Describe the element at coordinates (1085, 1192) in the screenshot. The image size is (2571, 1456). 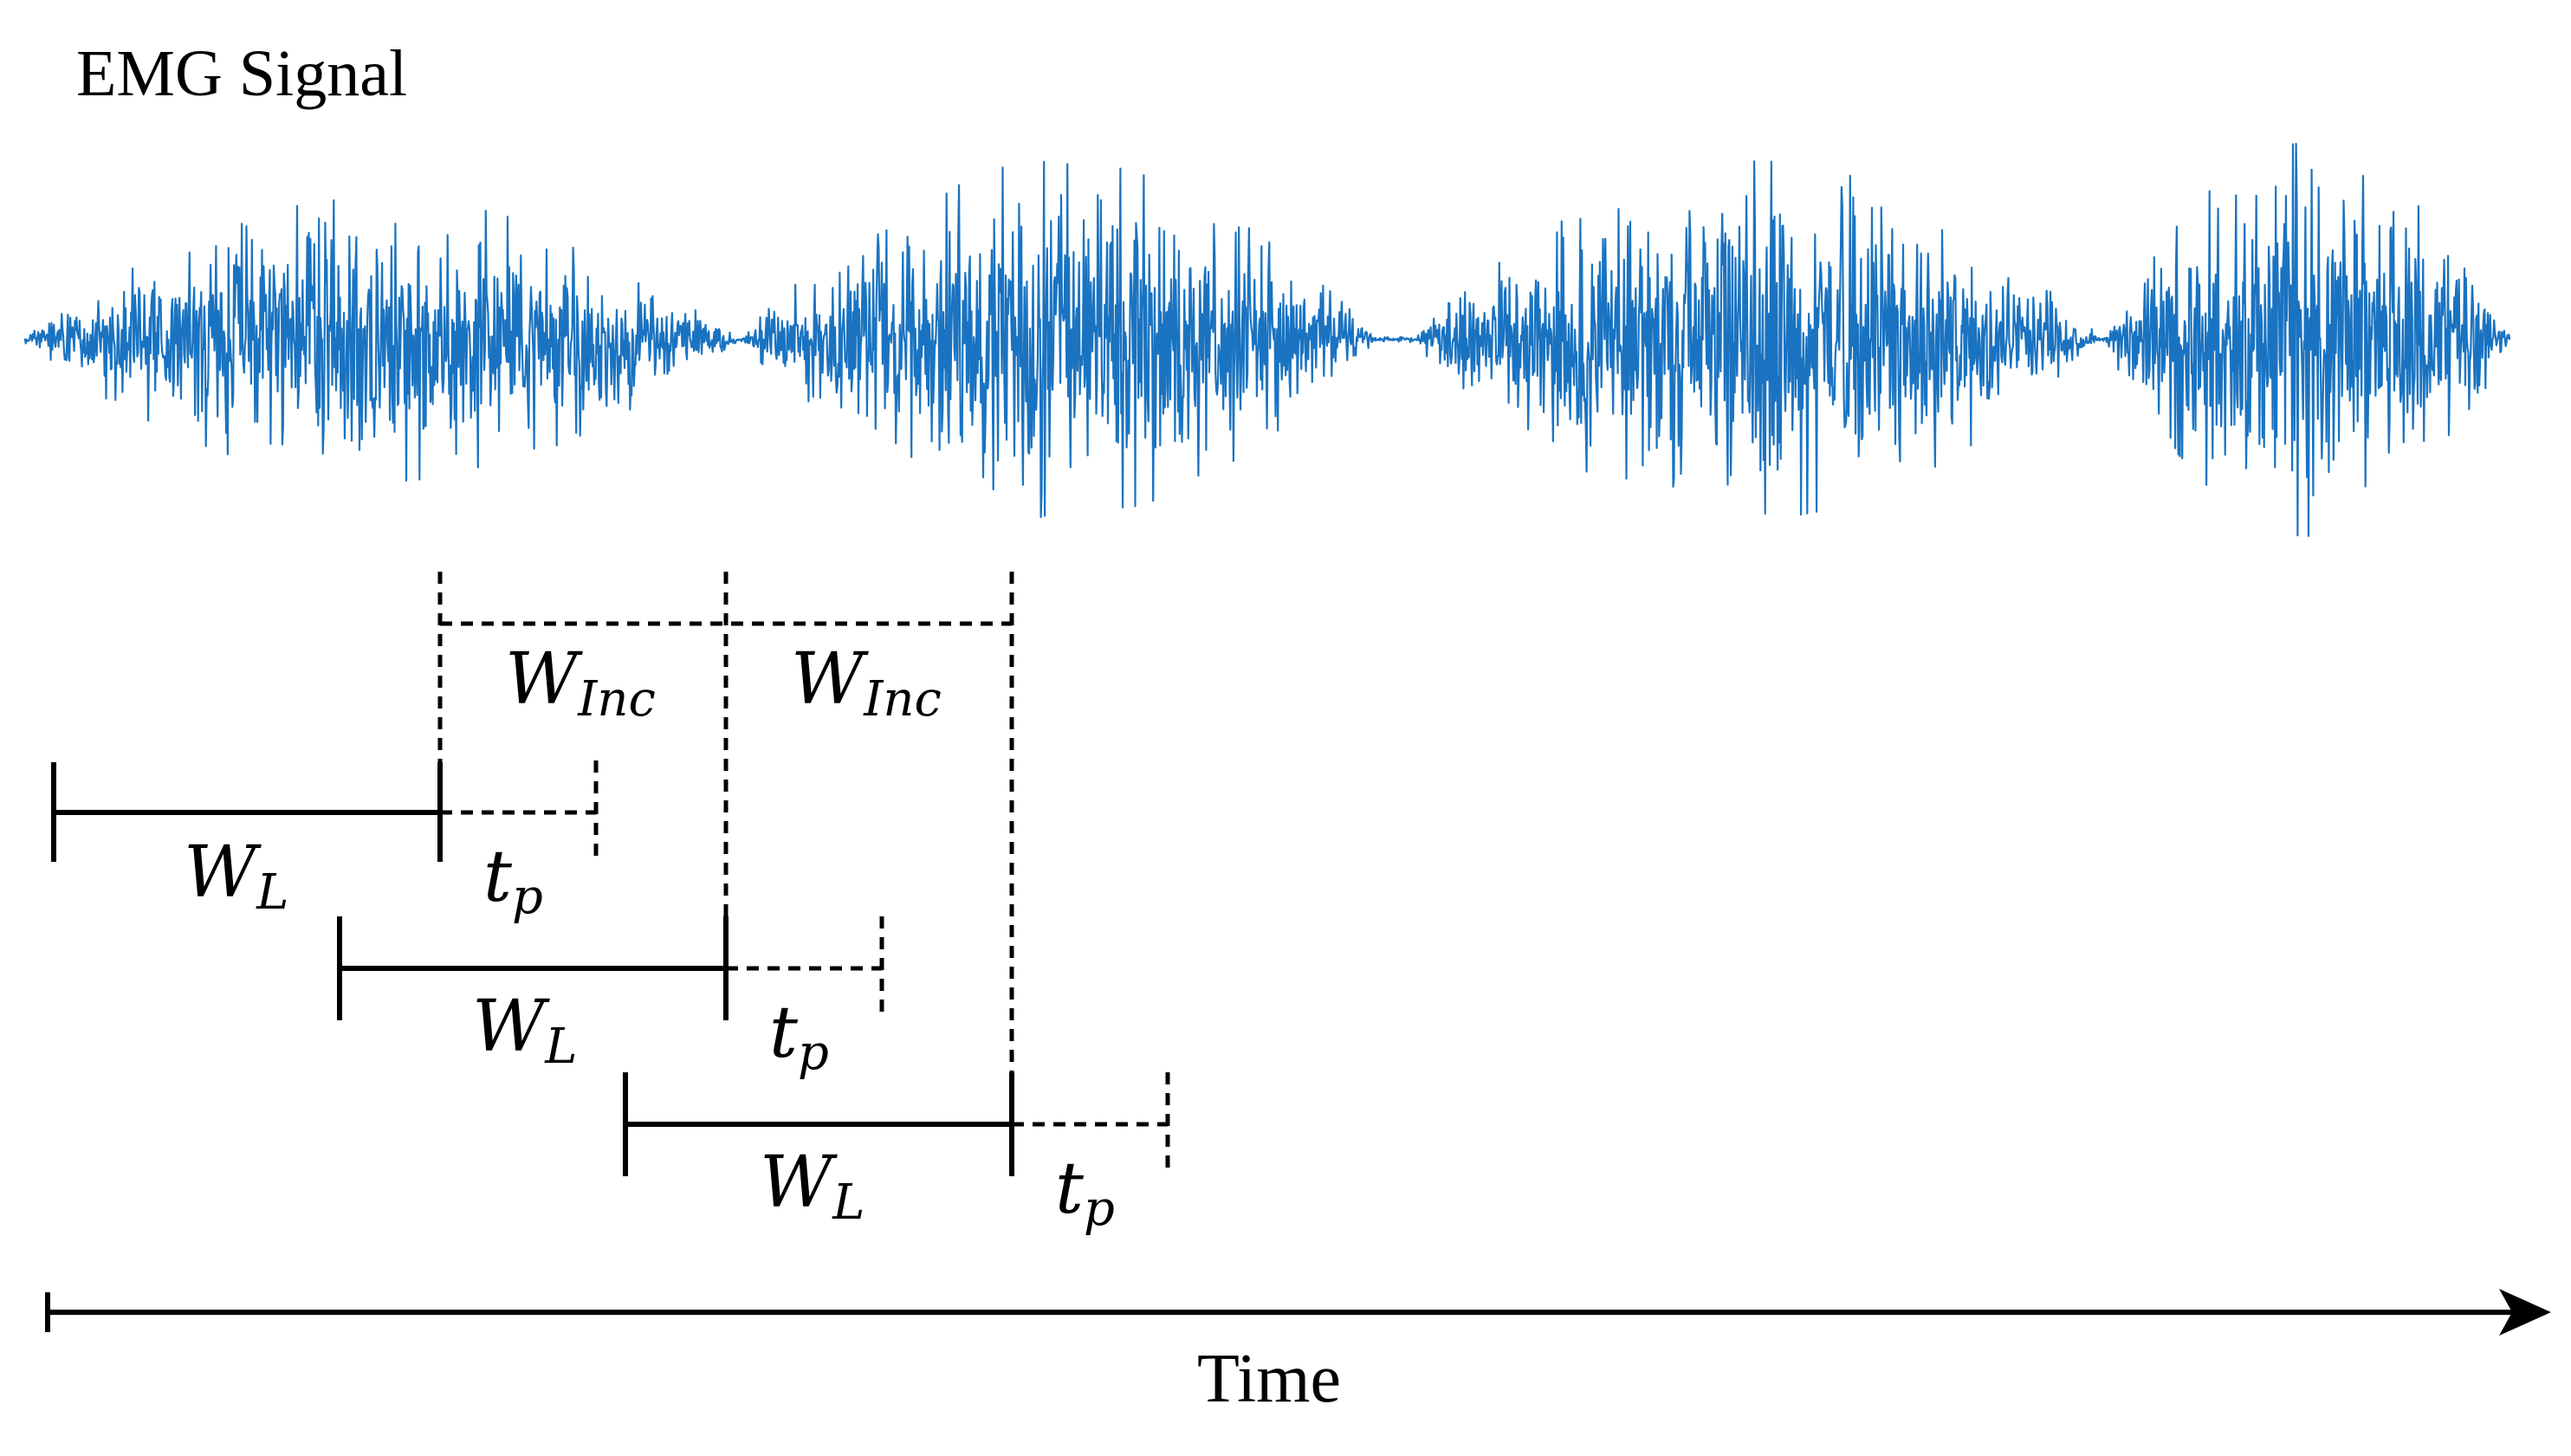
I see `window-3-prediction-label: tp` at that location.